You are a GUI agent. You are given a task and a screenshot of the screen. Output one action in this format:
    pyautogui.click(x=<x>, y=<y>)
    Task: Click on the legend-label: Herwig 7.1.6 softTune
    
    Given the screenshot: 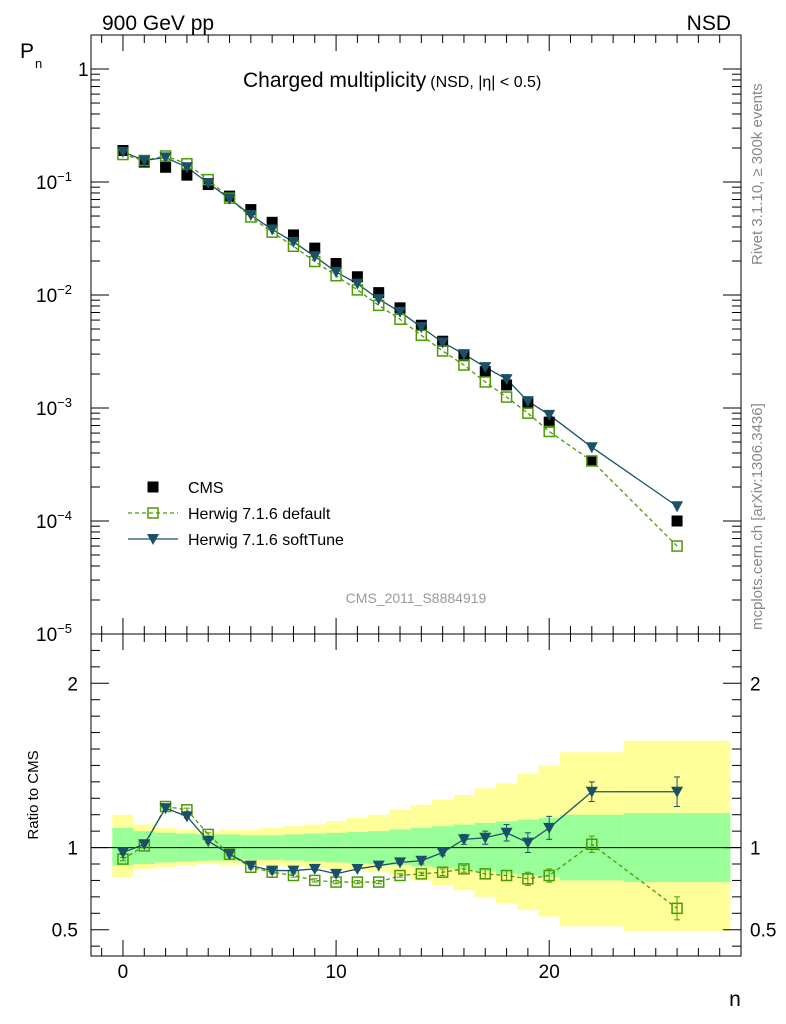 What is the action you would take?
    pyautogui.click(x=266, y=540)
    